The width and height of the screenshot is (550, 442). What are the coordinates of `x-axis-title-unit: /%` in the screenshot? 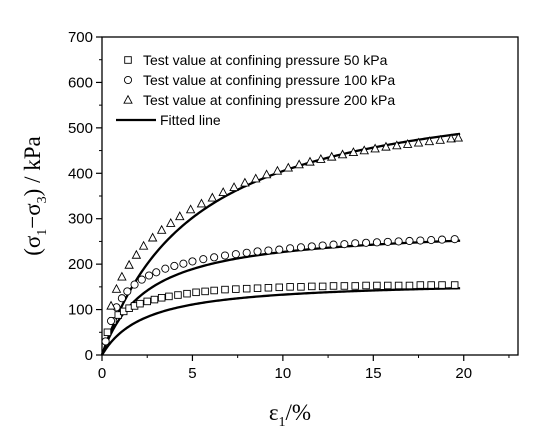 It's located at (299, 412).